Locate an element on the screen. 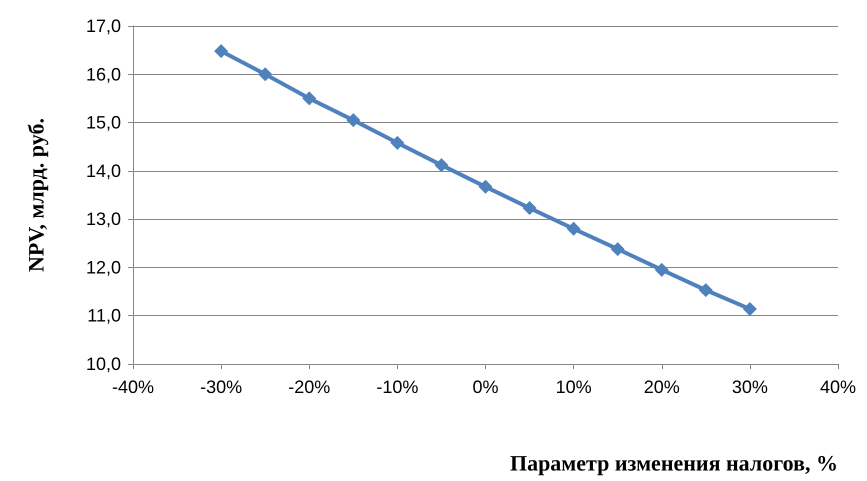 Image resolution: width=867 pixels, height=481 pixels. x-tick-label: -10% is located at coordinates (397, 387).